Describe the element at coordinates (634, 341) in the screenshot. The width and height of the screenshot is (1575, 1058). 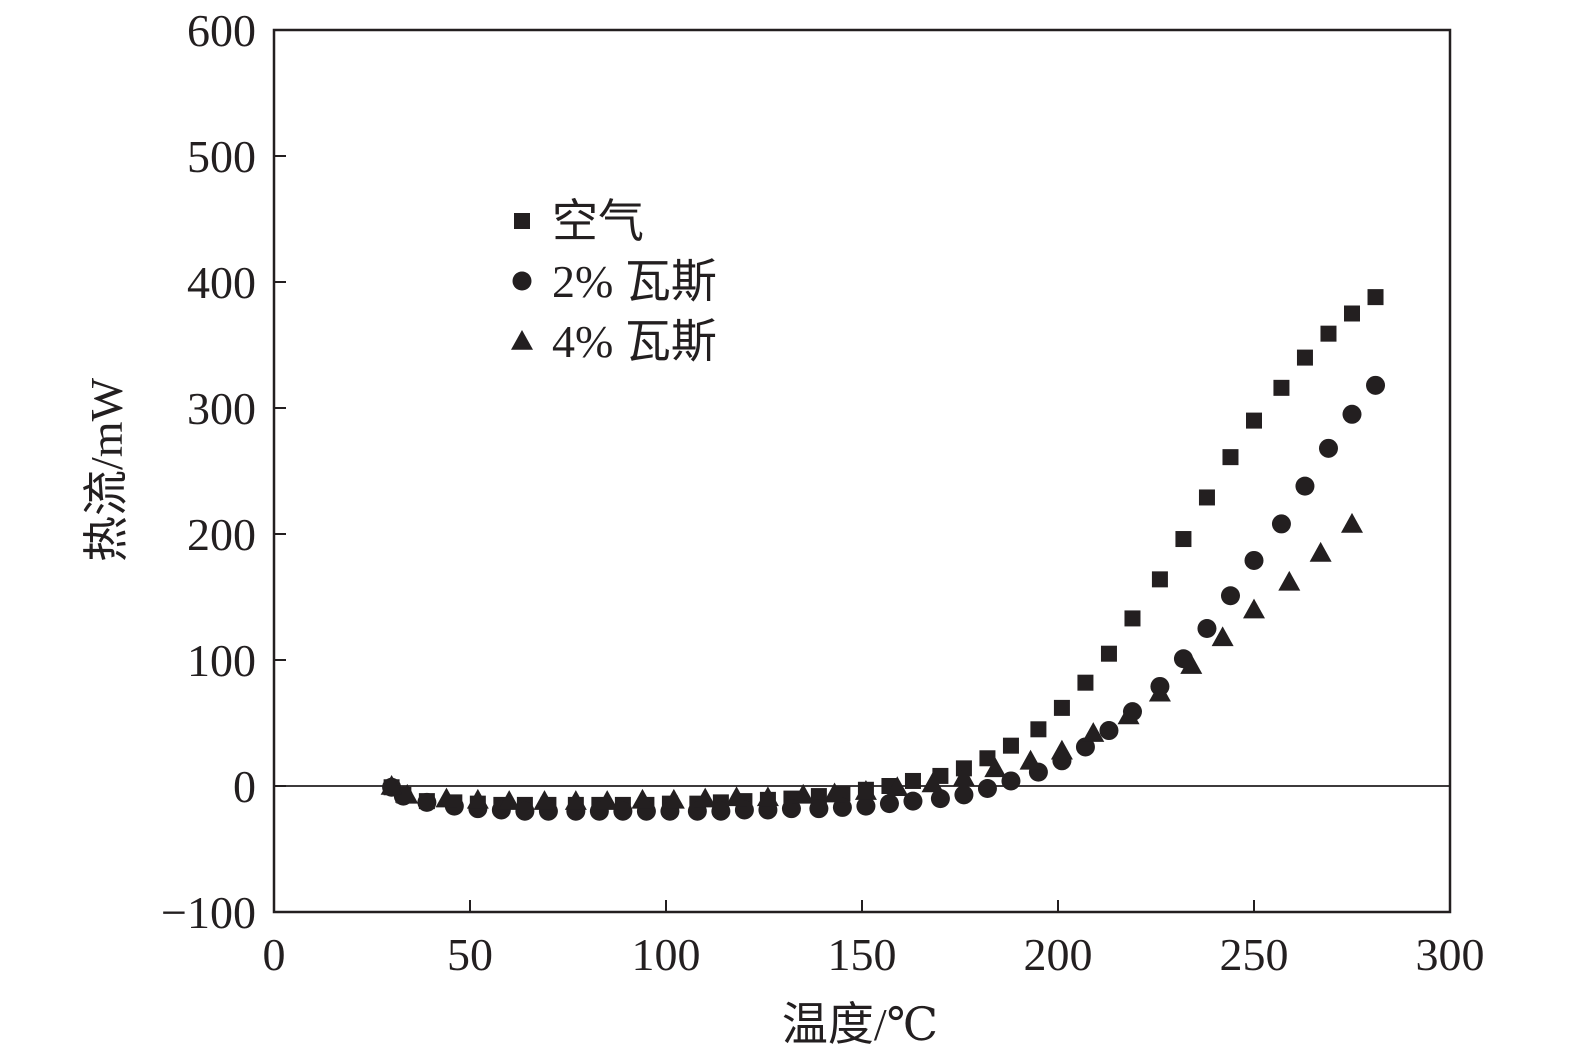
I see `legend-label: 4% 瓦斯` at that location.